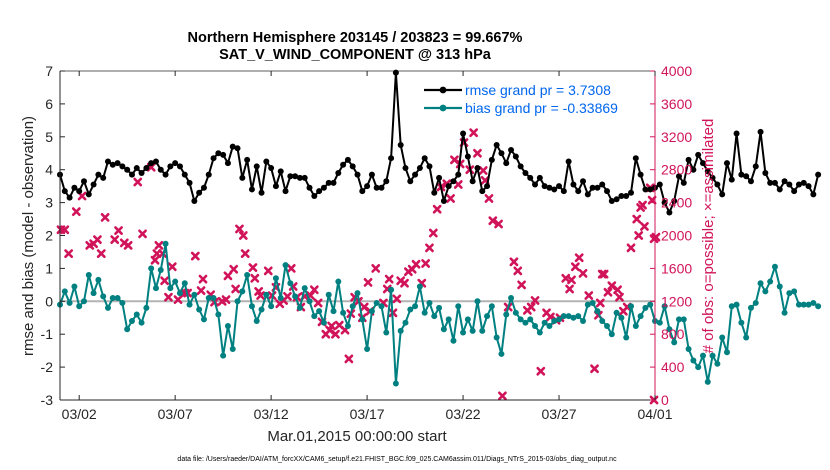  I want to click on right-y-axis-label: # of obs: o=possible; ×=assimilated, so click(708, 236).